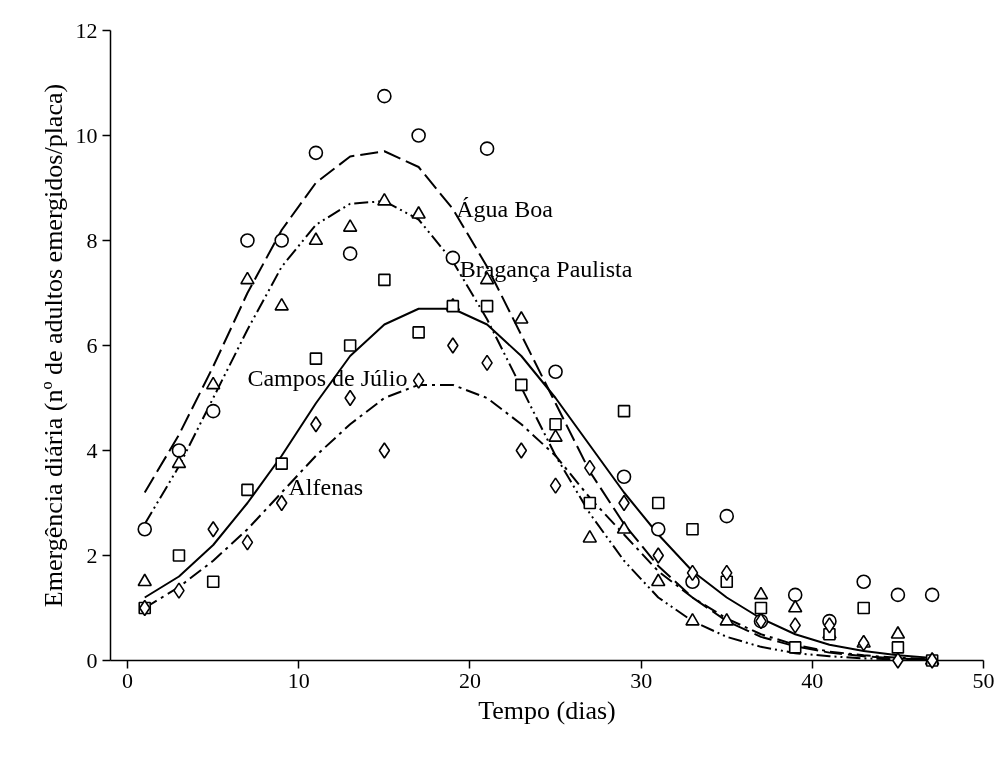  Describe the element at coordinates (983, 680) in the screenshot. I see `x-tick-label: 50` at that location.